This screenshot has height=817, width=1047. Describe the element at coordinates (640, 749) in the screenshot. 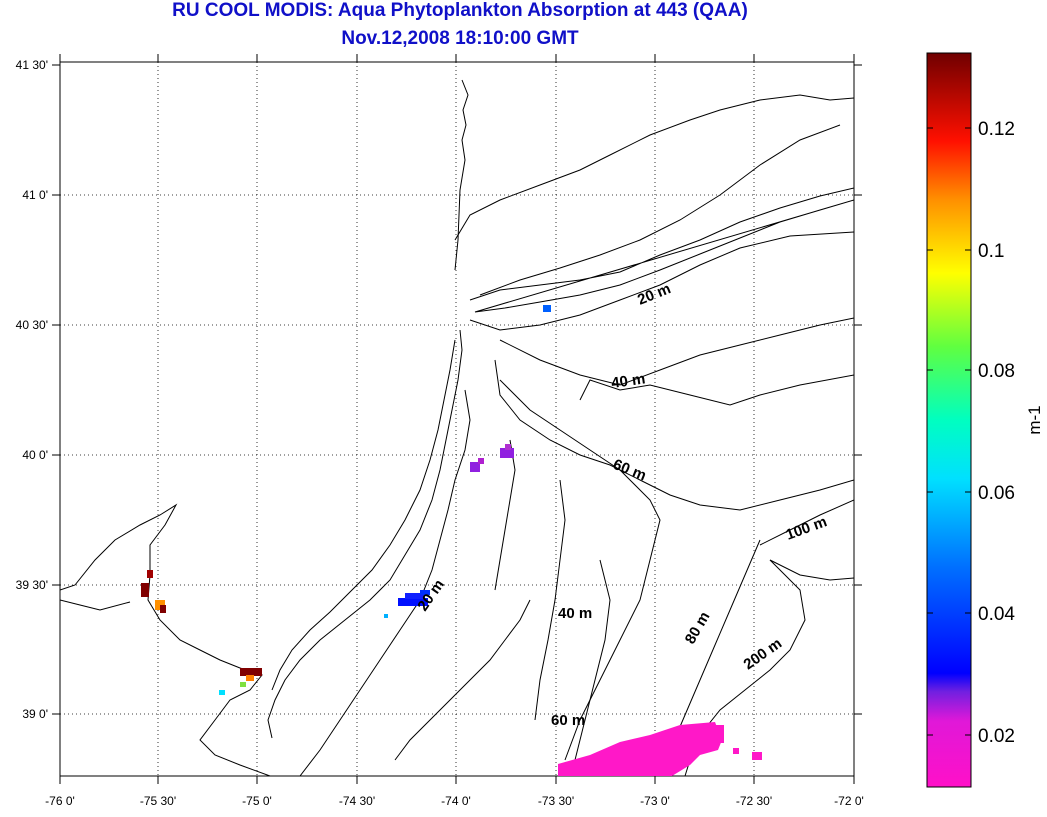

I see `magenta-patch` at that location.